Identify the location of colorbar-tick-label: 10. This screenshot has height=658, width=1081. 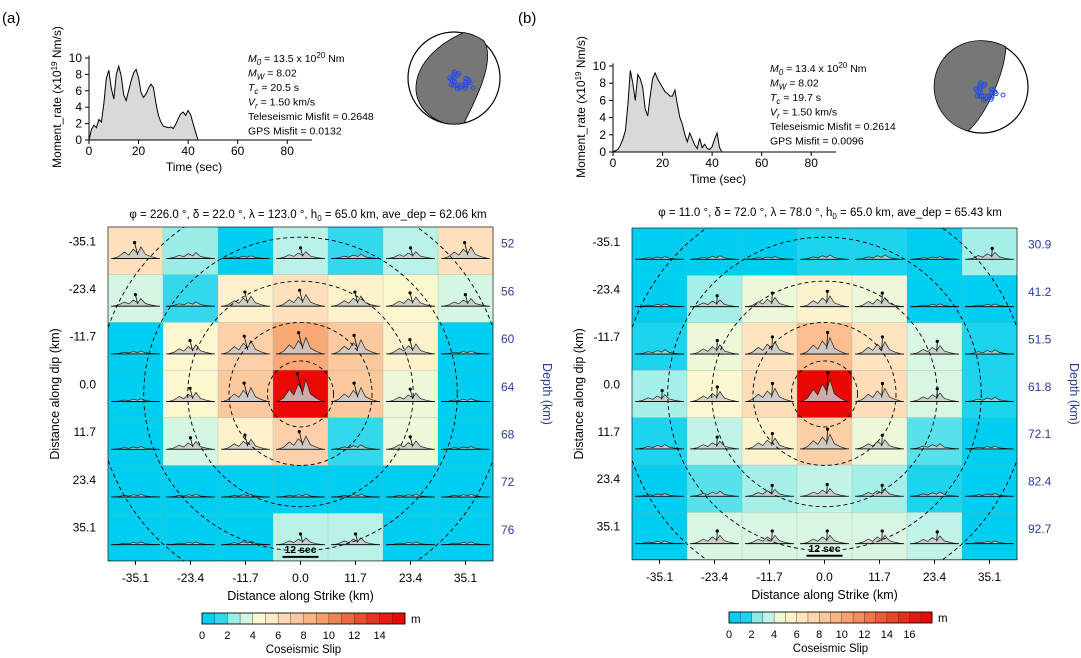
(329, 636).